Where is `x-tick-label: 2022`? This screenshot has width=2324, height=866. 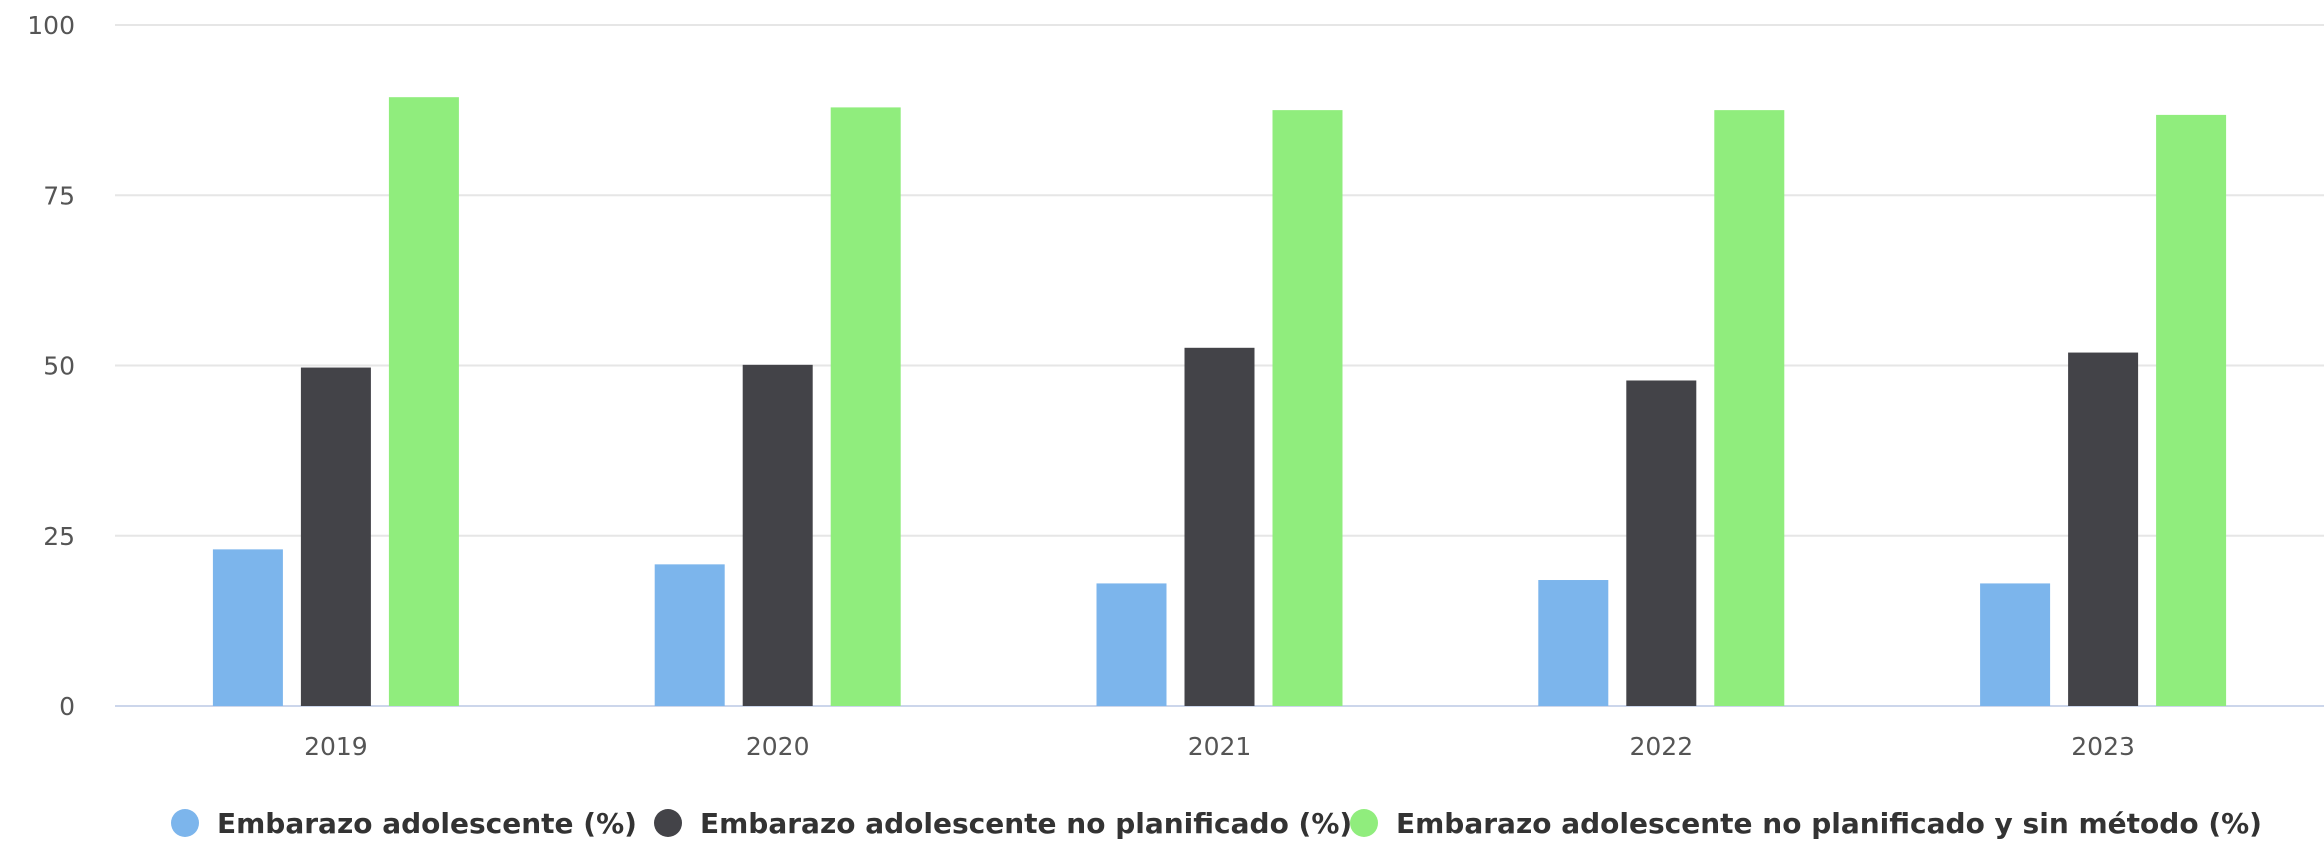 x-tick-label: 2022 is located at coordinates (1661, 746).